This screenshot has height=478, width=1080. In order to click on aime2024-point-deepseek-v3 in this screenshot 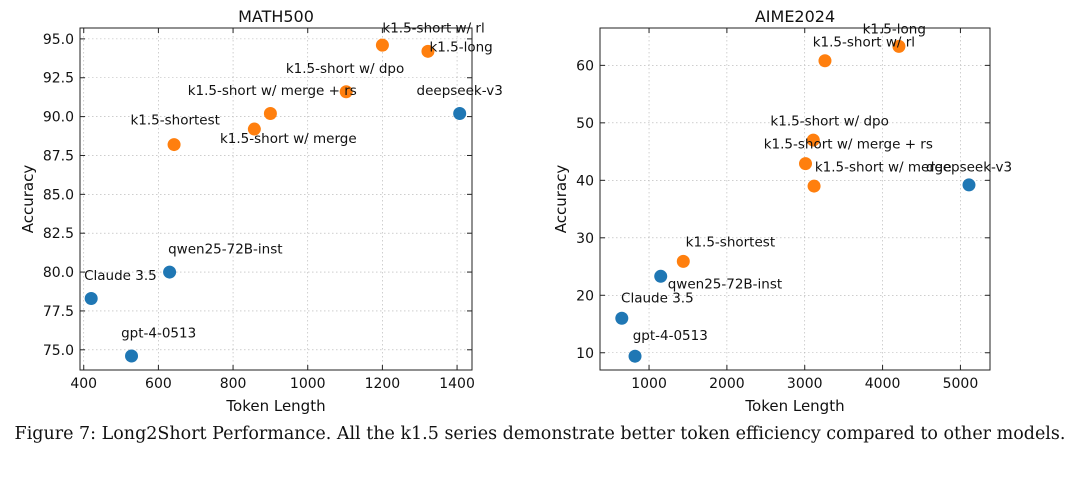, I will do `click(969, 185)`.